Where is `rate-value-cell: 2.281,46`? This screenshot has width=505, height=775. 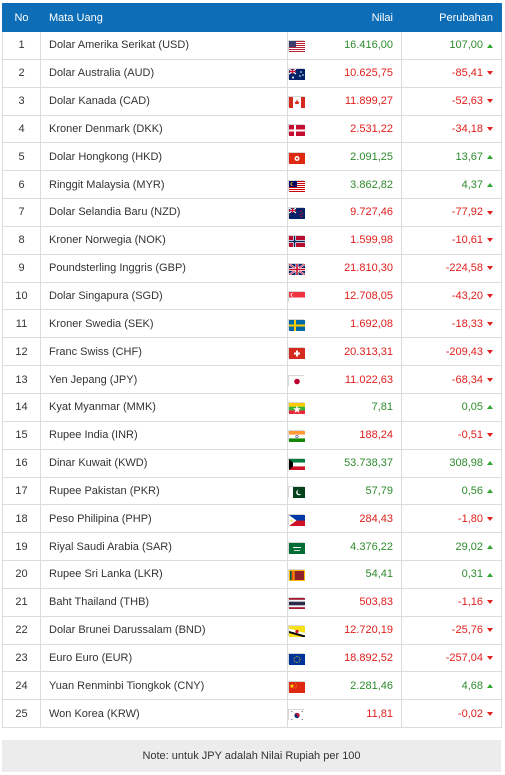
rate-value-cell: 2.281,46 is located at coordinates (344, 686).